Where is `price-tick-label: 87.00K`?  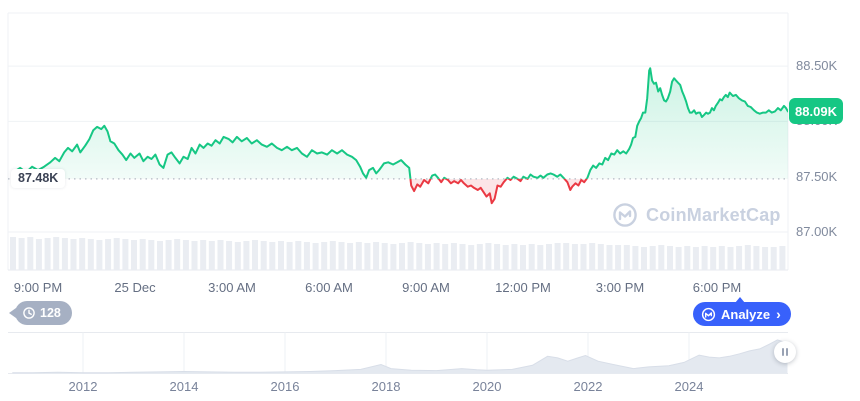 price-tick-label: 87.00K is located at coordinates (817, 231).